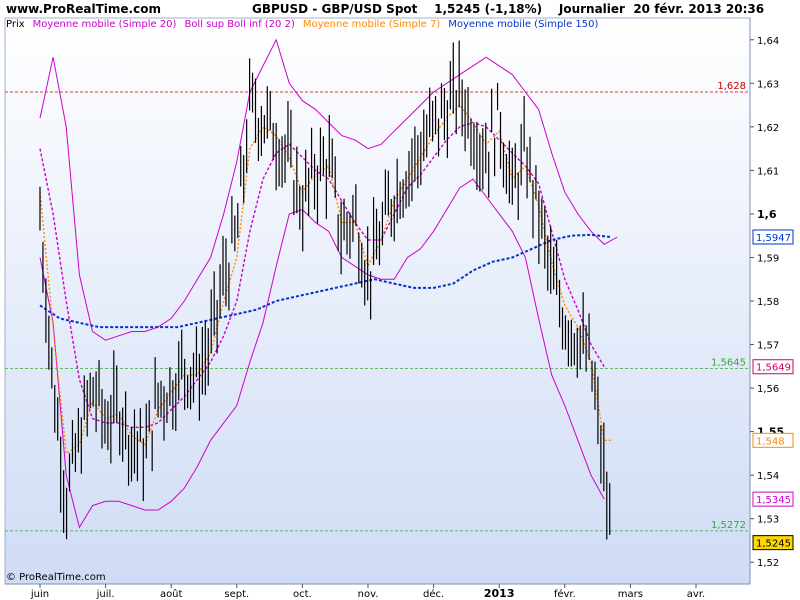 The image size is (800, 600). What do you see at coordinates (696, 594) in the screenshot?
I see `x-tick-label: avr.` at bounding box center [696, 594].